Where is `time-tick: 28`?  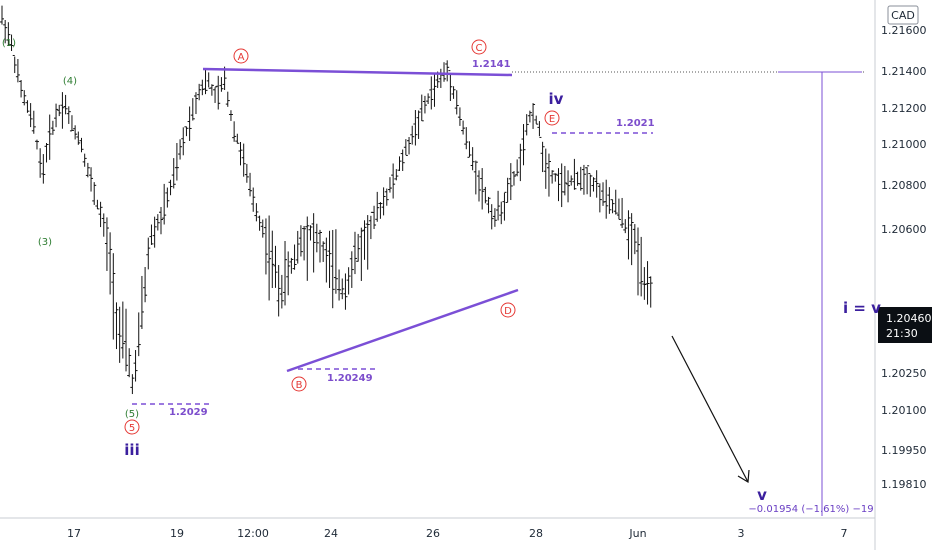
time-tick: 28 is located at coordinates (536, 533).